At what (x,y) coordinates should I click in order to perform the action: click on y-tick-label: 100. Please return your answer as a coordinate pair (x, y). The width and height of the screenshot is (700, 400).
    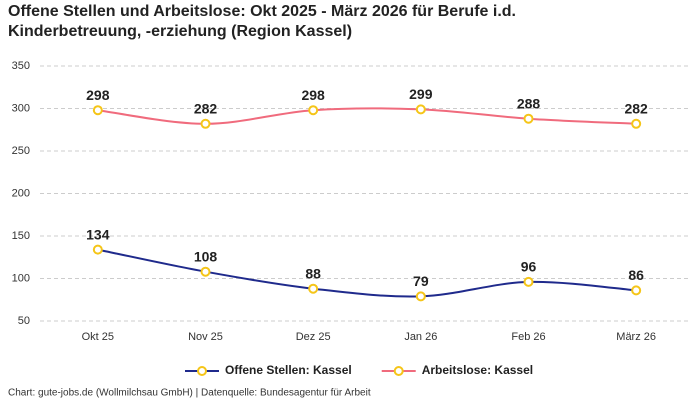
    Looking at the image, I should click on (21, 278).